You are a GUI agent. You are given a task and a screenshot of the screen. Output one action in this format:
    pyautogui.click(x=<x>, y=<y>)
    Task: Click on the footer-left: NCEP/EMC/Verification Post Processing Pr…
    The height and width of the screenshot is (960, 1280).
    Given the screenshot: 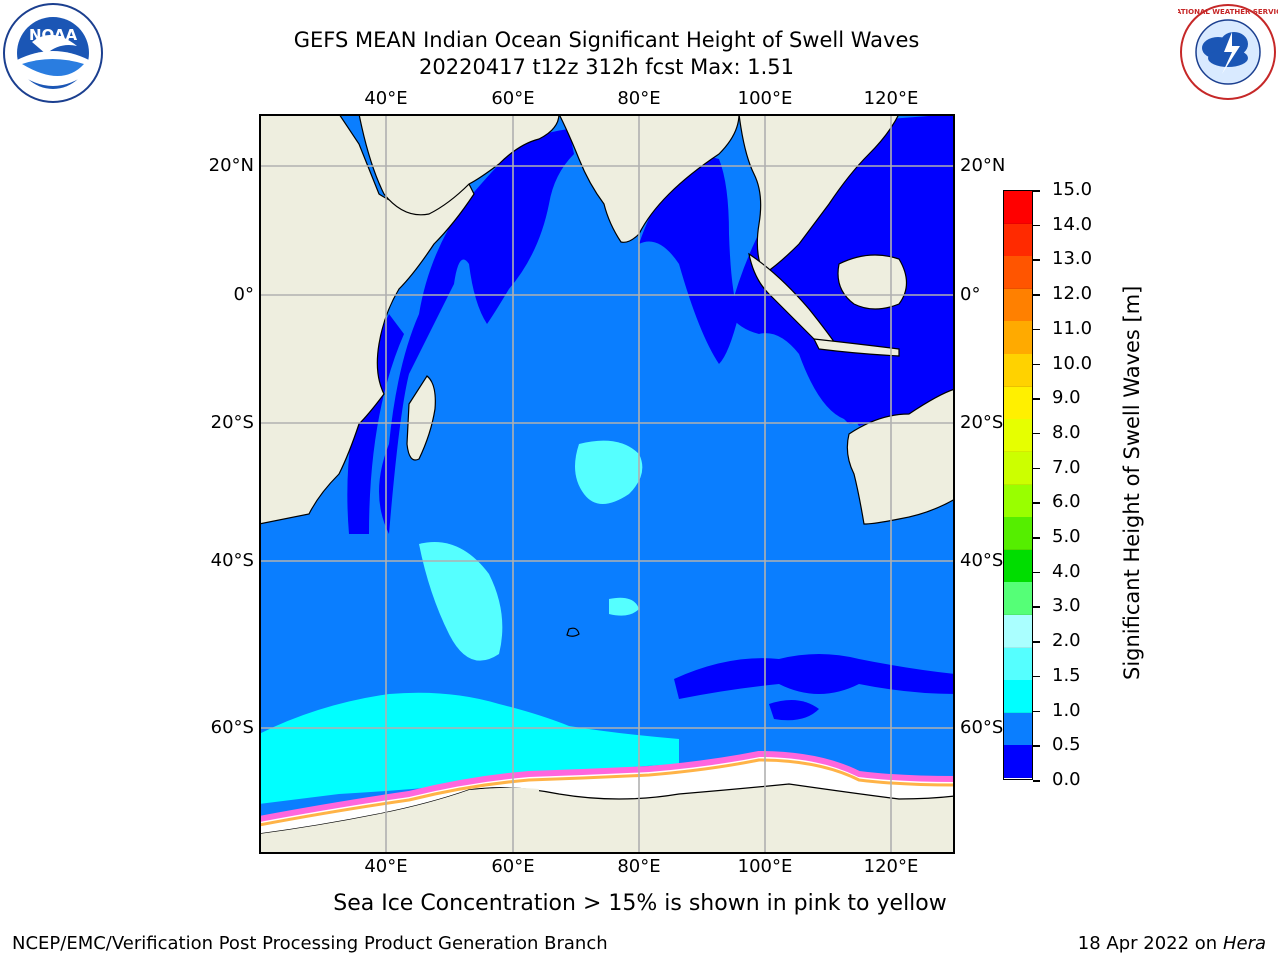 What is the action you would take?
    pyautogui.click(x=310, y=943)
    